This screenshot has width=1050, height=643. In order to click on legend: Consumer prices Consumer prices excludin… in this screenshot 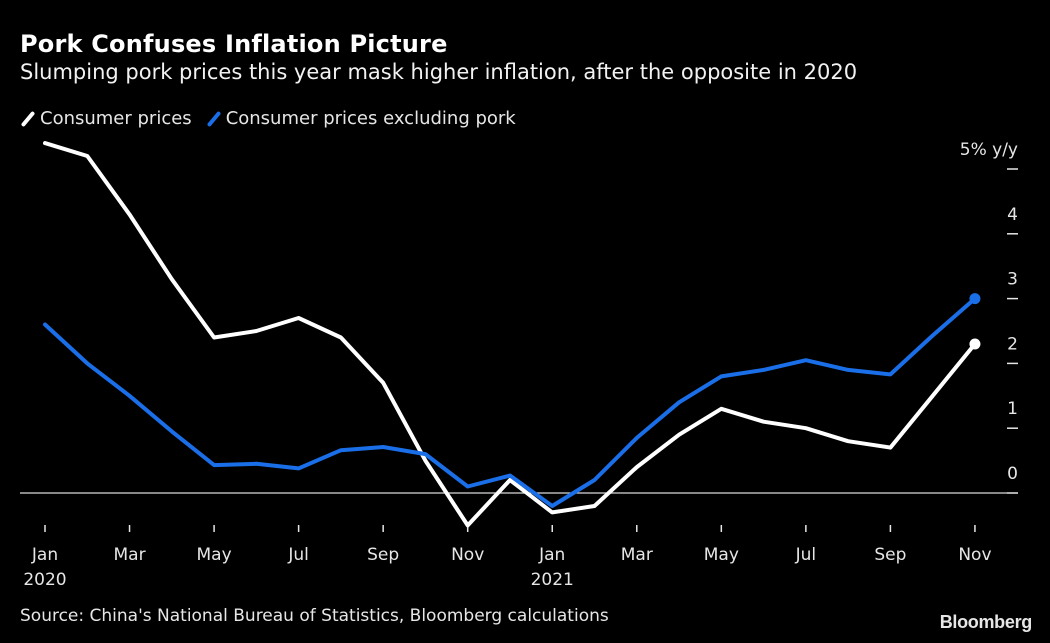, I will do `click(275, 118)`.